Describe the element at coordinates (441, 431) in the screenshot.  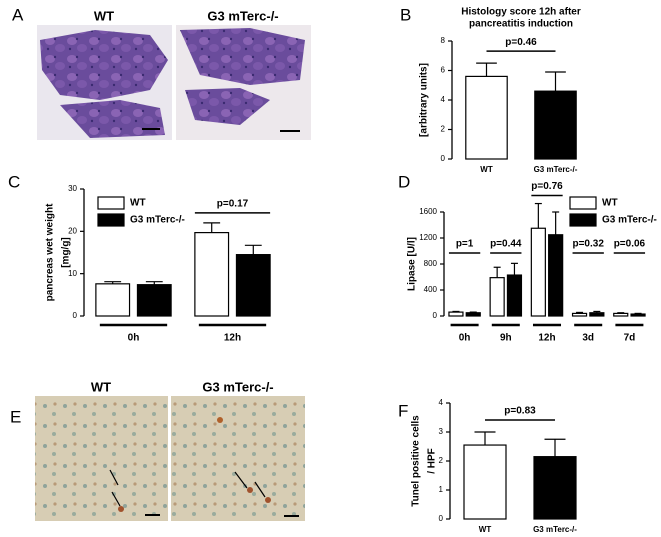
I see `y-tick-label: 3` at that location.